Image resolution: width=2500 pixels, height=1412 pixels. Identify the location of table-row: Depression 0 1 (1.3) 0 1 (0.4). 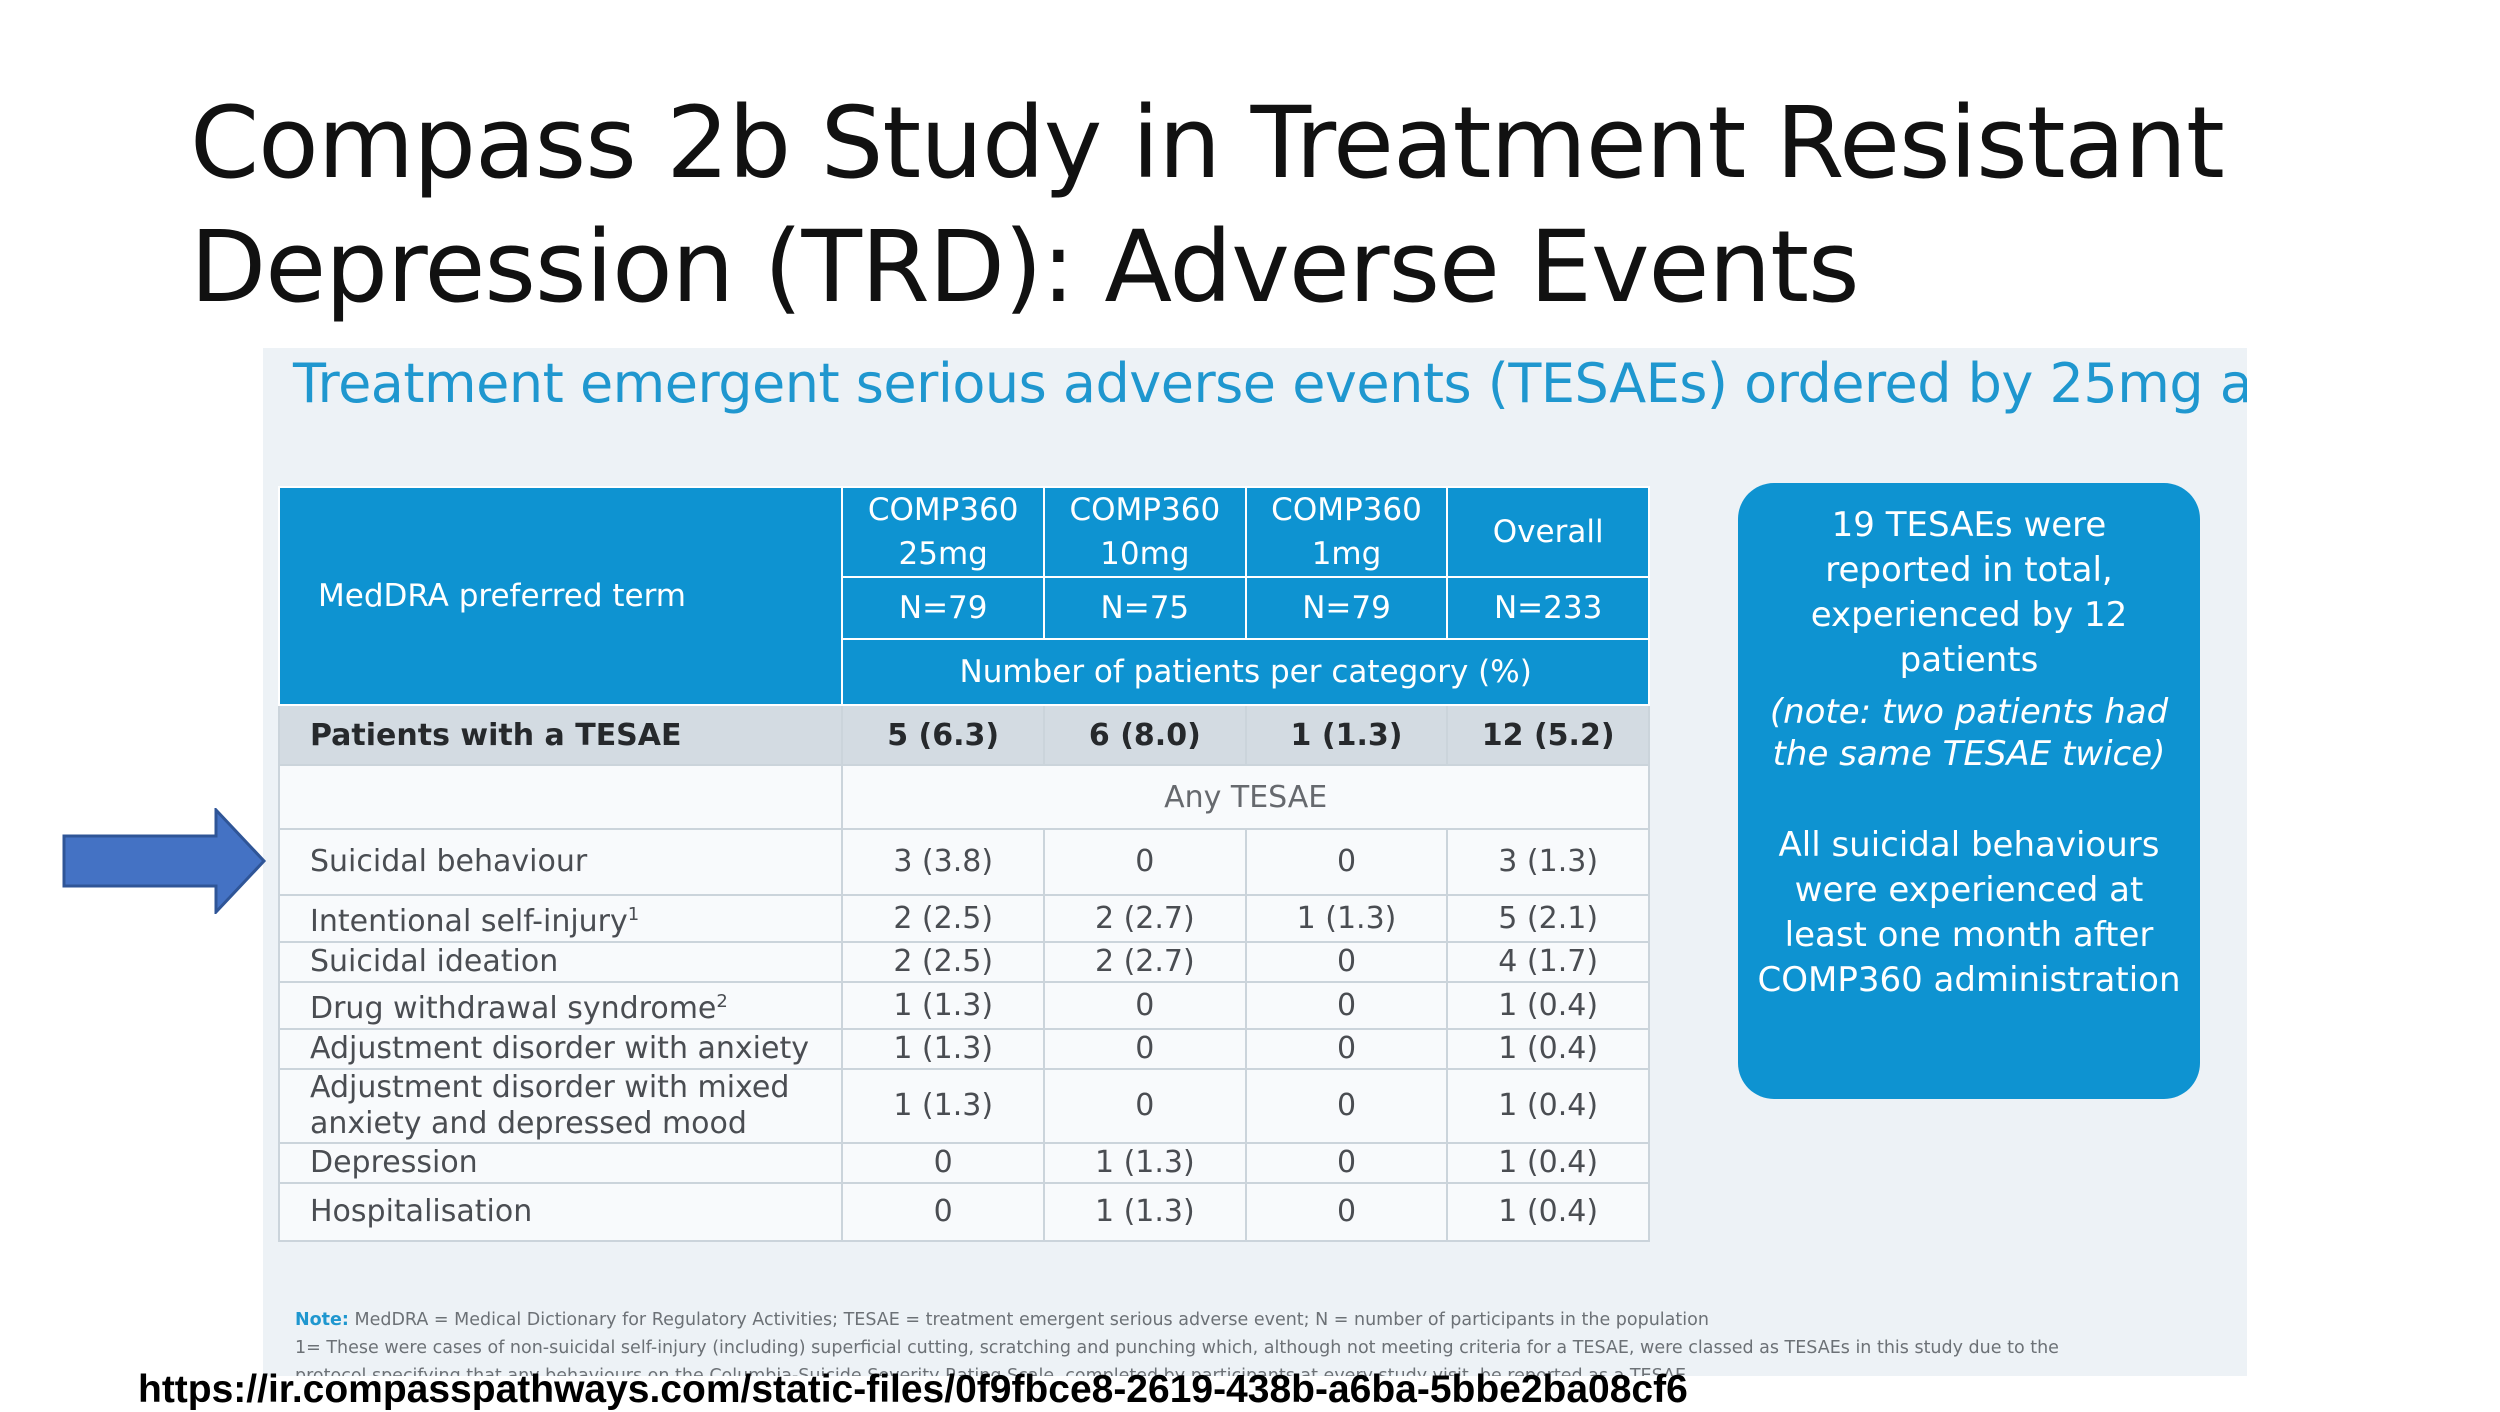
(963, 1163).